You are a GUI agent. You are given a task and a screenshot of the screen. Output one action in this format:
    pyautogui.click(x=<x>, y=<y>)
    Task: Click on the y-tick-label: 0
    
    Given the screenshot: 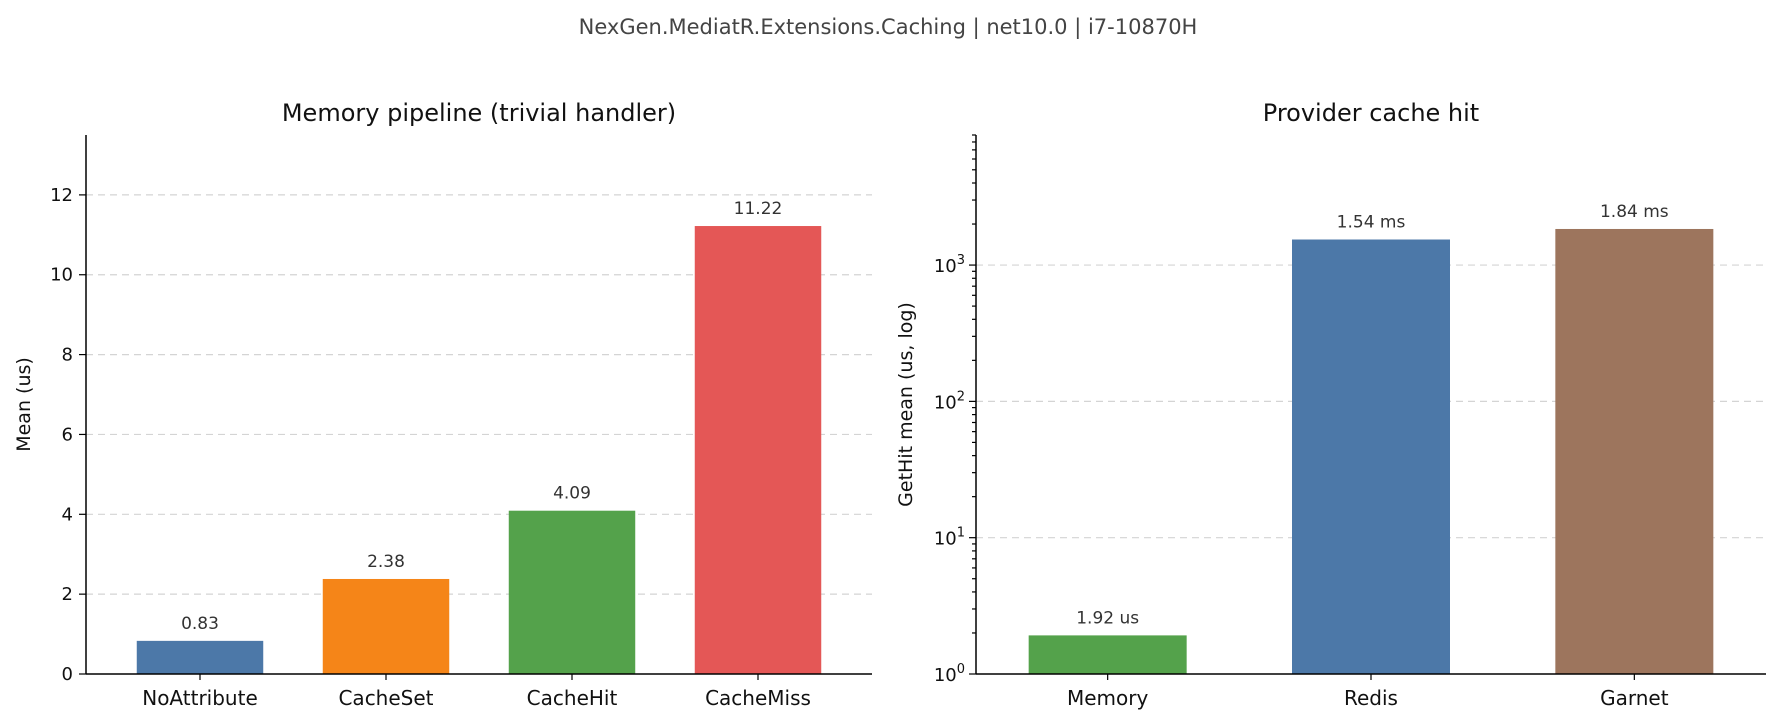 What is the action you would take?
    pyautogui.click(x=67, y=674)
    